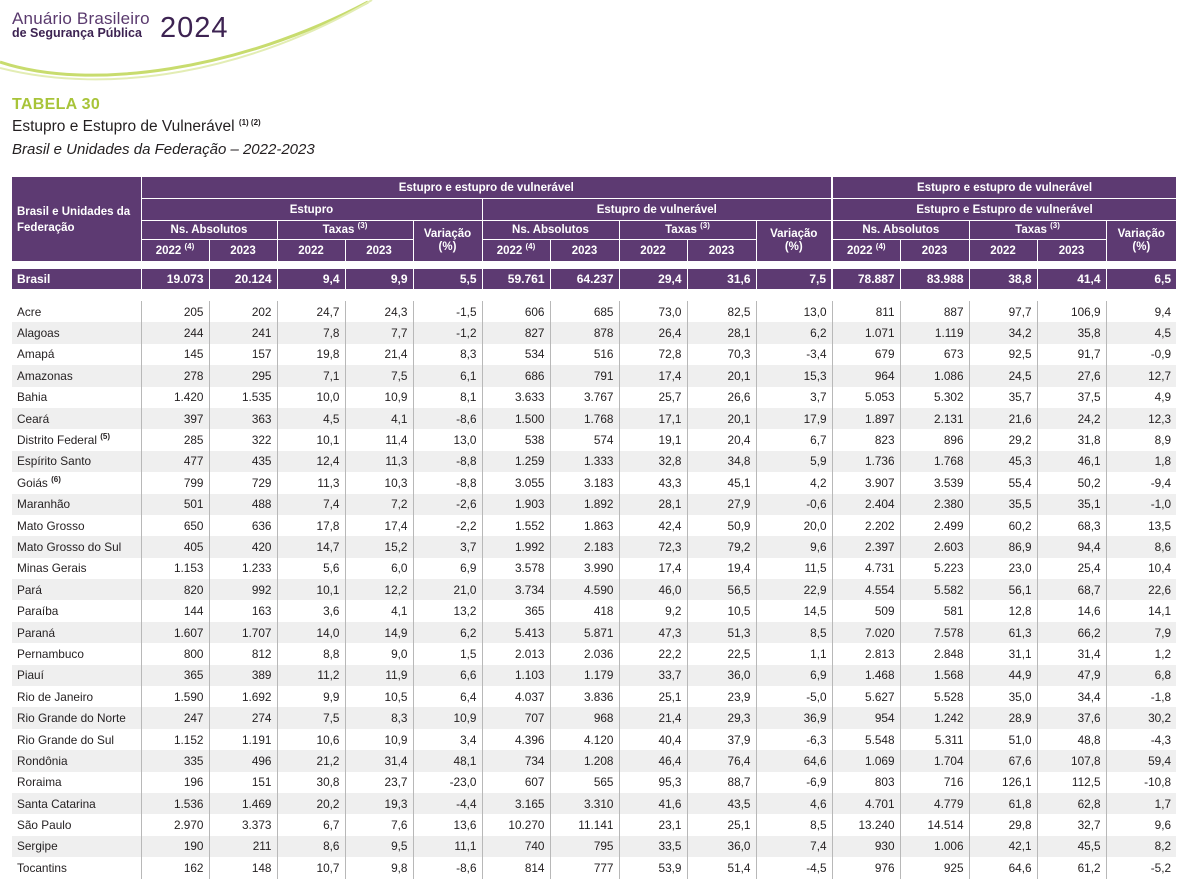 The height and width of the screenshot is (890, 1184). I want to click on table-cell: 827, so click(515, 333).